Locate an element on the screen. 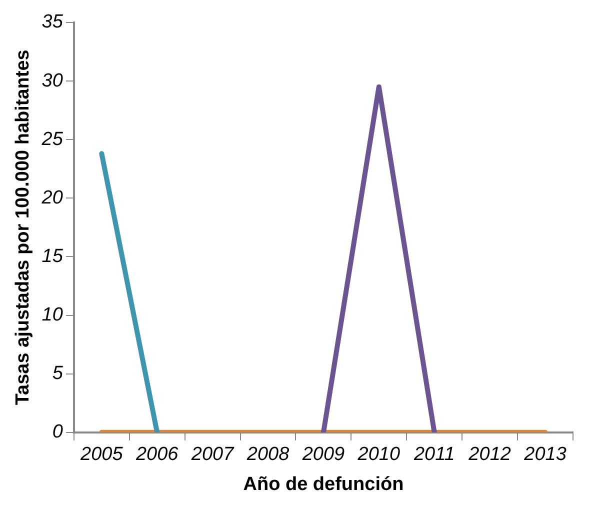 This screenshot has height=508, width=595. y-tick-label: 5 is located at coordinates (58, 373).